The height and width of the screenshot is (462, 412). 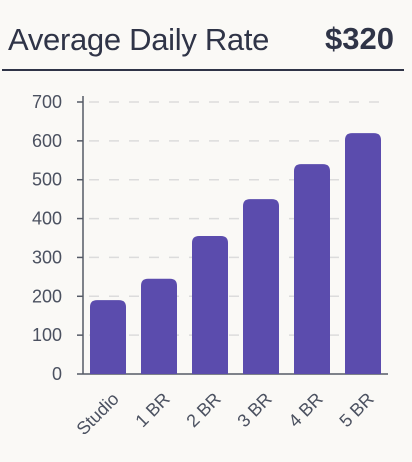 I want to click on y-tick-label: 100, so click(x=47, y=335).